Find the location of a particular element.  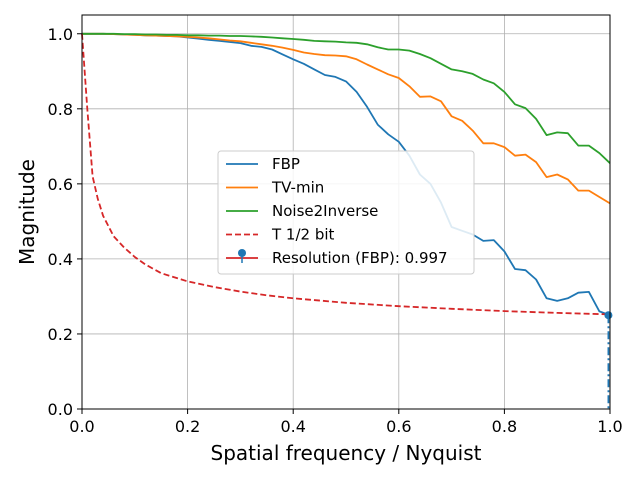

y-tick-label: 0.6 is located at coordinates (60, 184).